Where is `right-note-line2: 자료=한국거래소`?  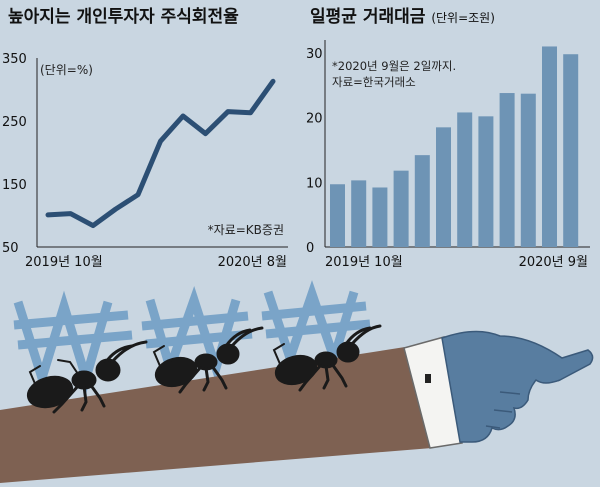 right-note-line2: 자료=한국거래소 is located at coordinates (374, 82).